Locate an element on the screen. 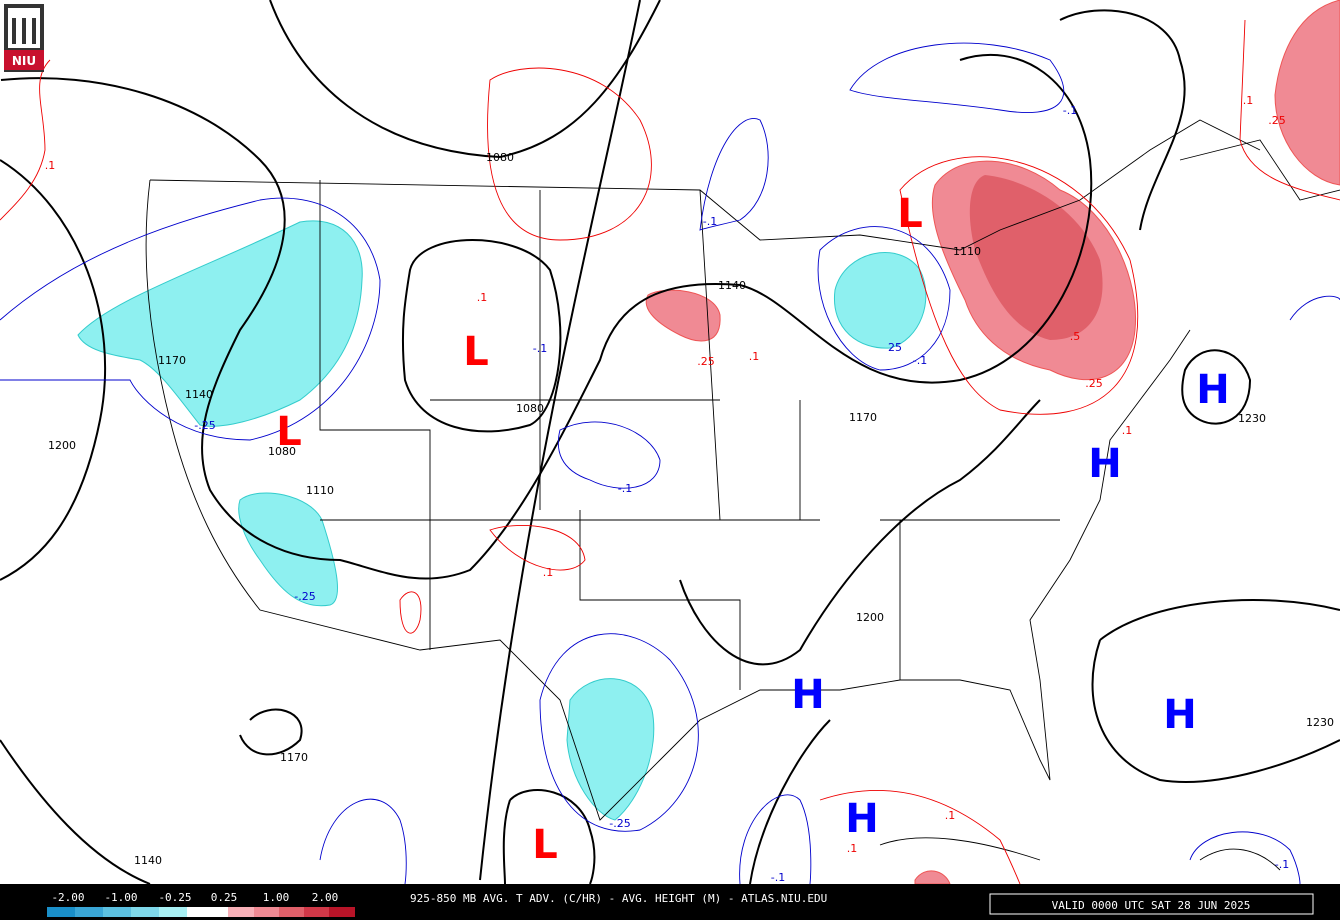 The height and width of the screenshot is (920, 1340). logo: NIU is located at coordinates (24, 38).